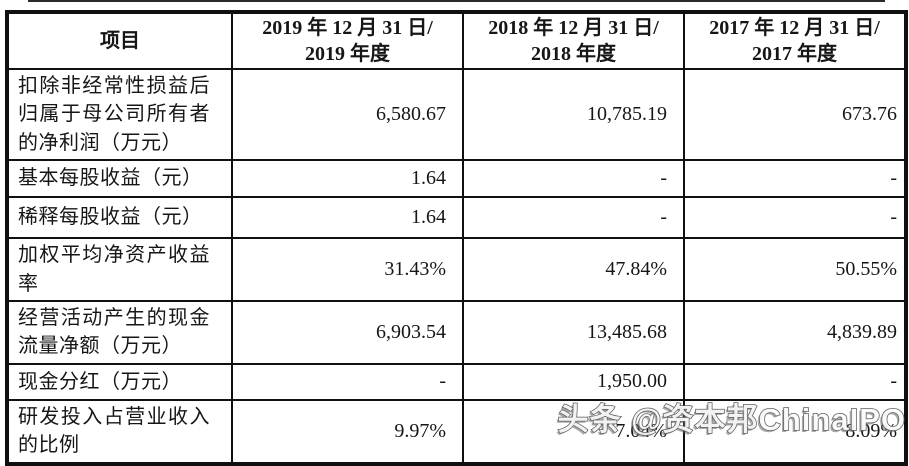 The width and height of the screenshot is (909, 466). I want to click on value-2017: 50.55%, so click(795, 269).